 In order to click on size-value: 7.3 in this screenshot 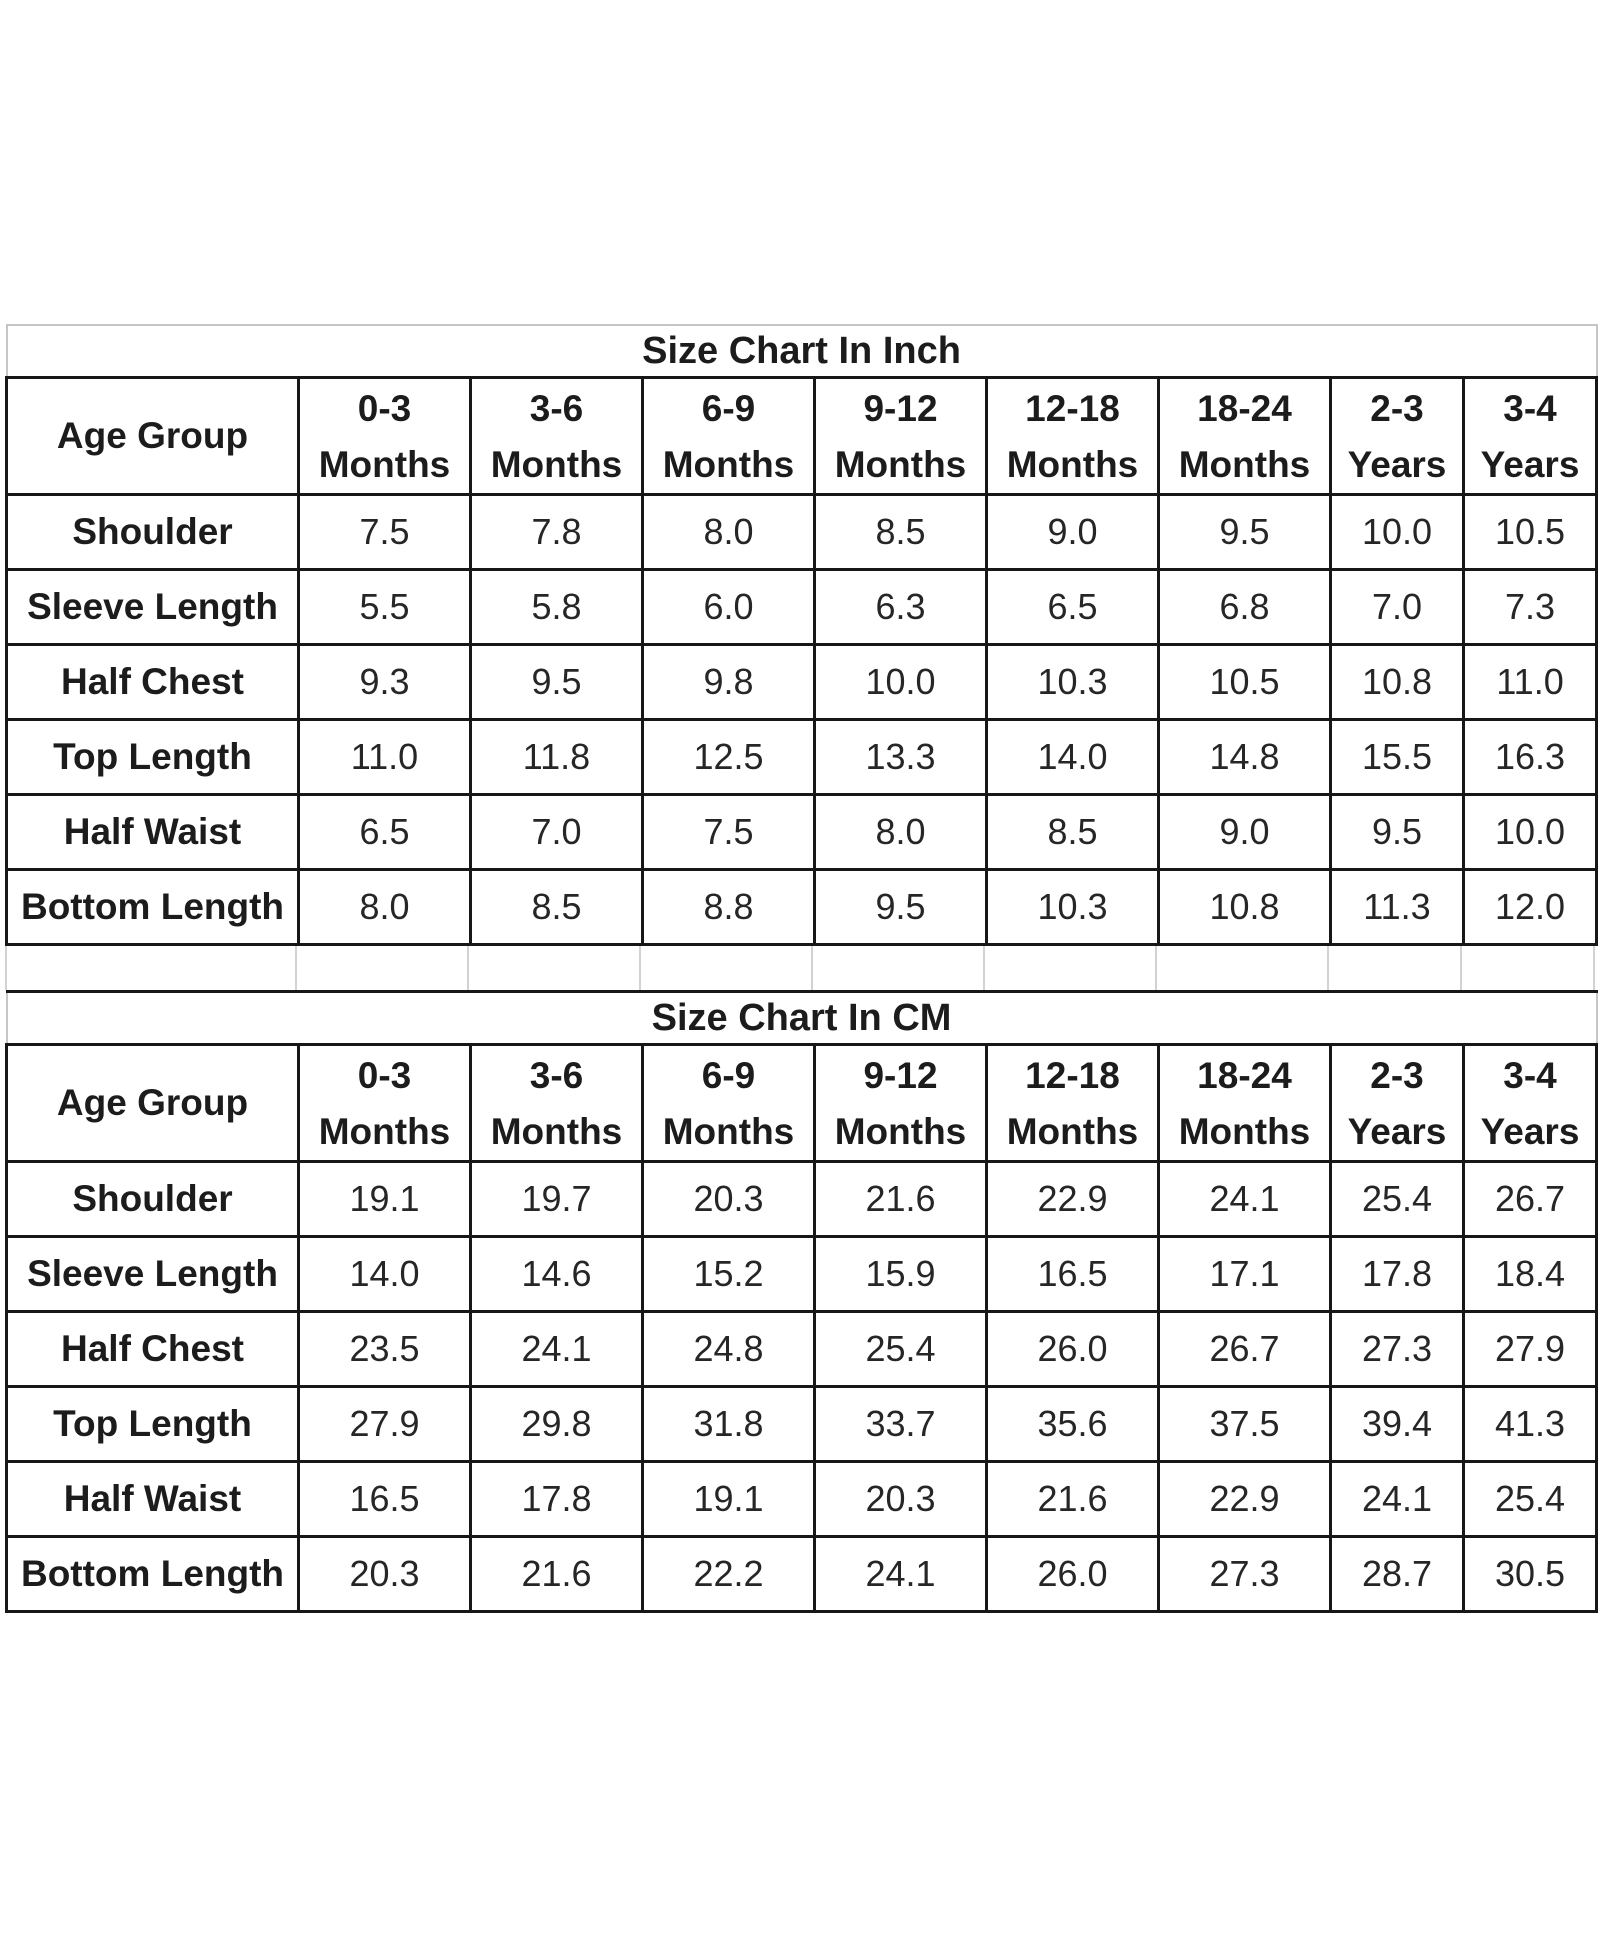, I will do `click(1530, 607)`.